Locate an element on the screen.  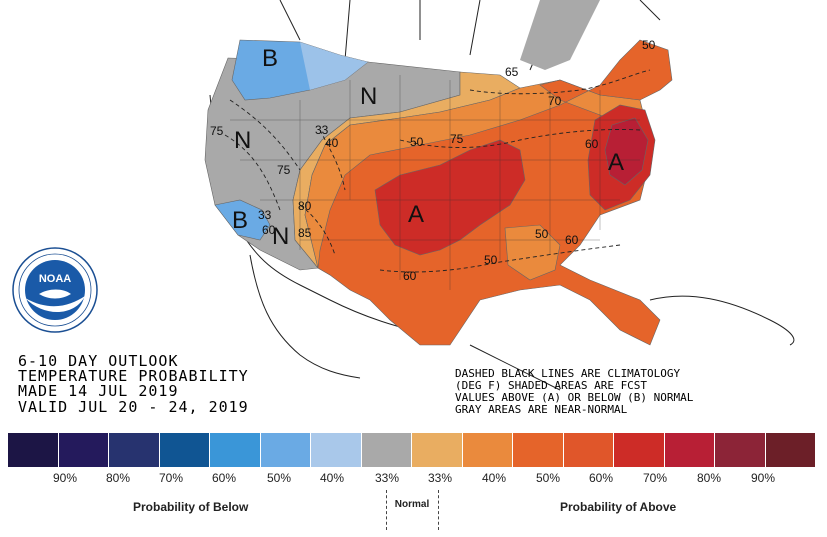
title-line-1: 6-10 DAY OUTLOOK is located at coordinates (98, 361).